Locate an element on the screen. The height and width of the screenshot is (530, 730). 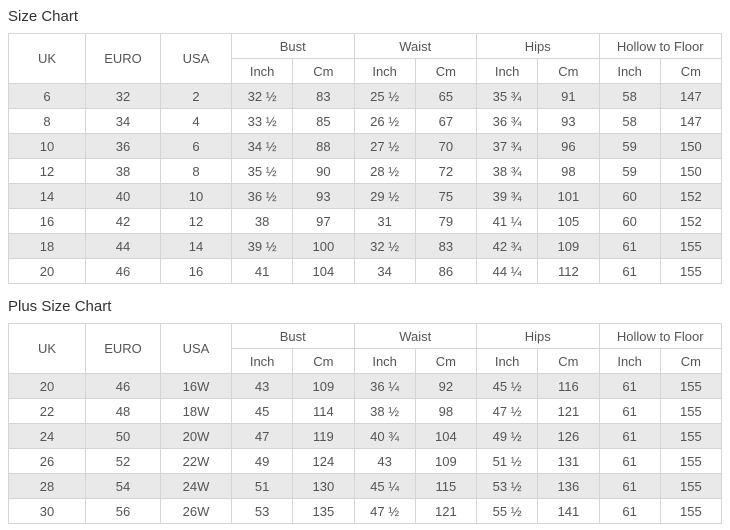
table-cell: 88 is located at coordinates (323, 146).